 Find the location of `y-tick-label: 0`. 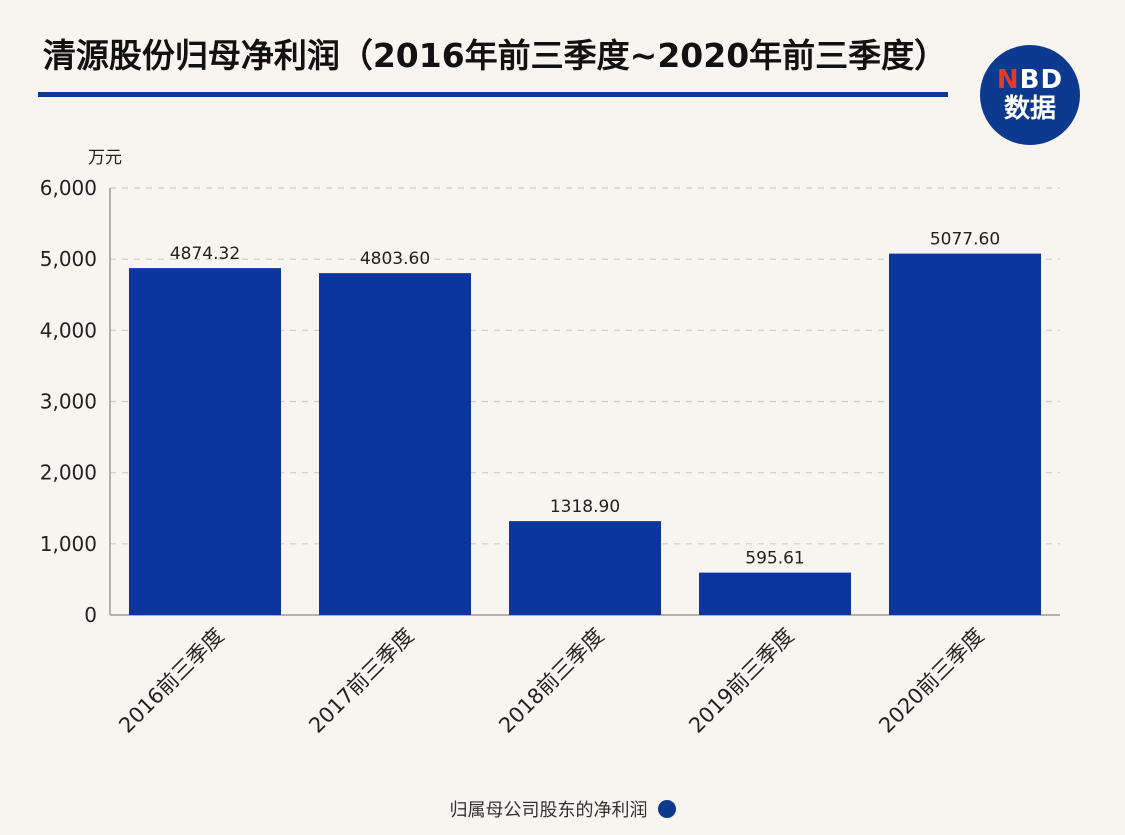

y-tick-label: 0 is located at coordinates (90, 615).